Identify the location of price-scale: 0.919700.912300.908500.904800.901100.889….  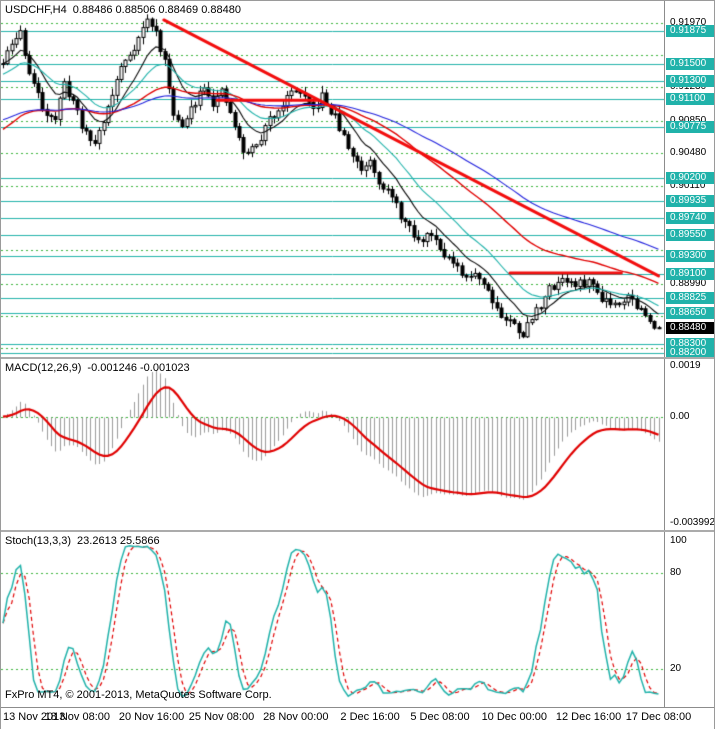
(689, 179).